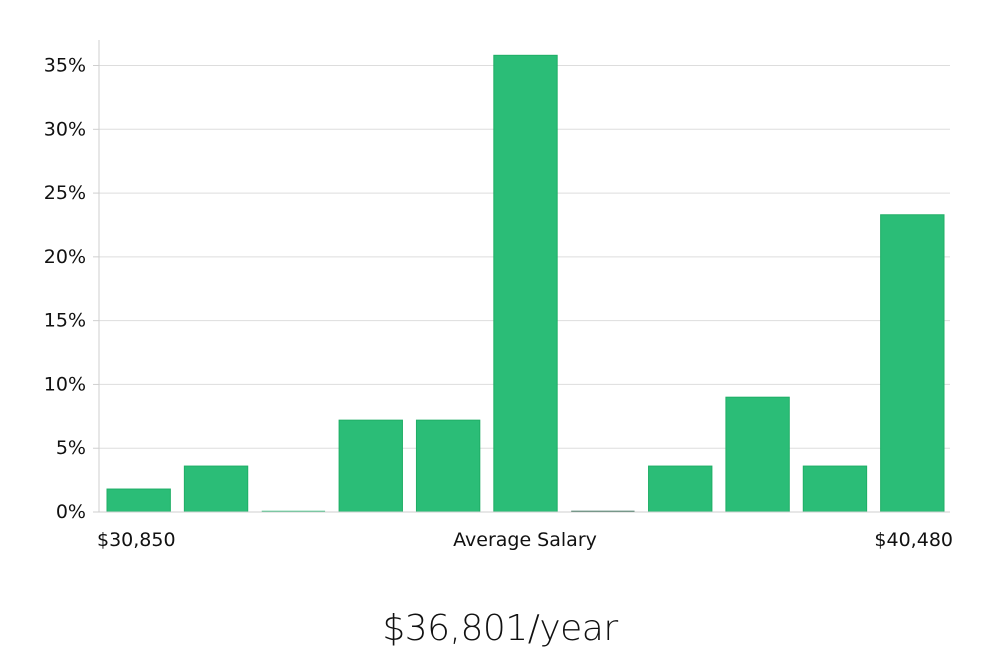 This screenshot has width=1000, height=660. Describe the element at coordinates (65, 257) in the screenshot. I see `y-tick-label: 20%` at that location.